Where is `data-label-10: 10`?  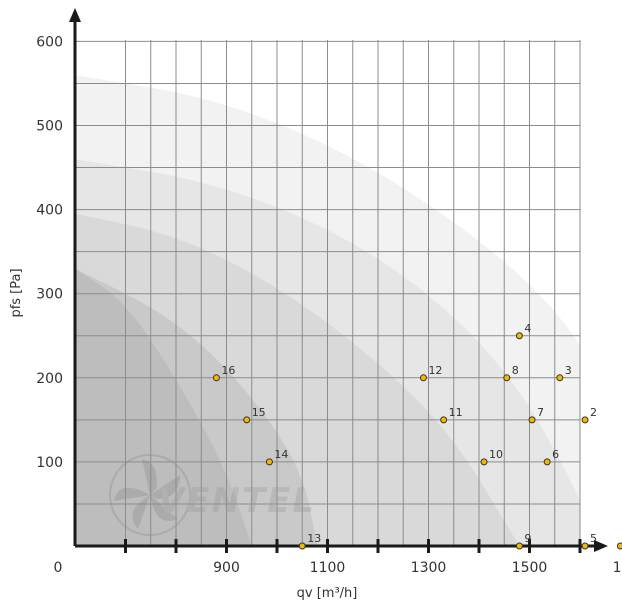 data-label-10: 10 is located at coordinates (496, 454).